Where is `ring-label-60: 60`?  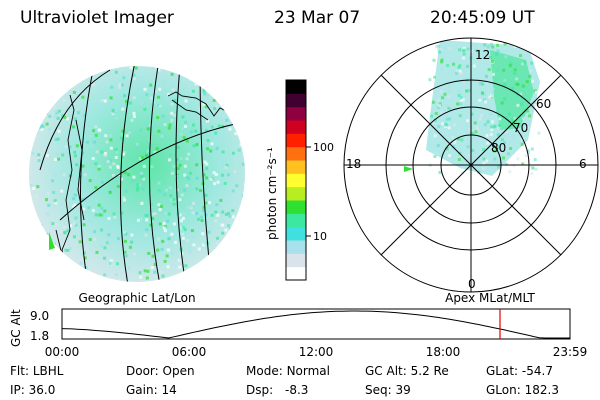
ring-label-60: 60 is located at coordinates (543, 104).